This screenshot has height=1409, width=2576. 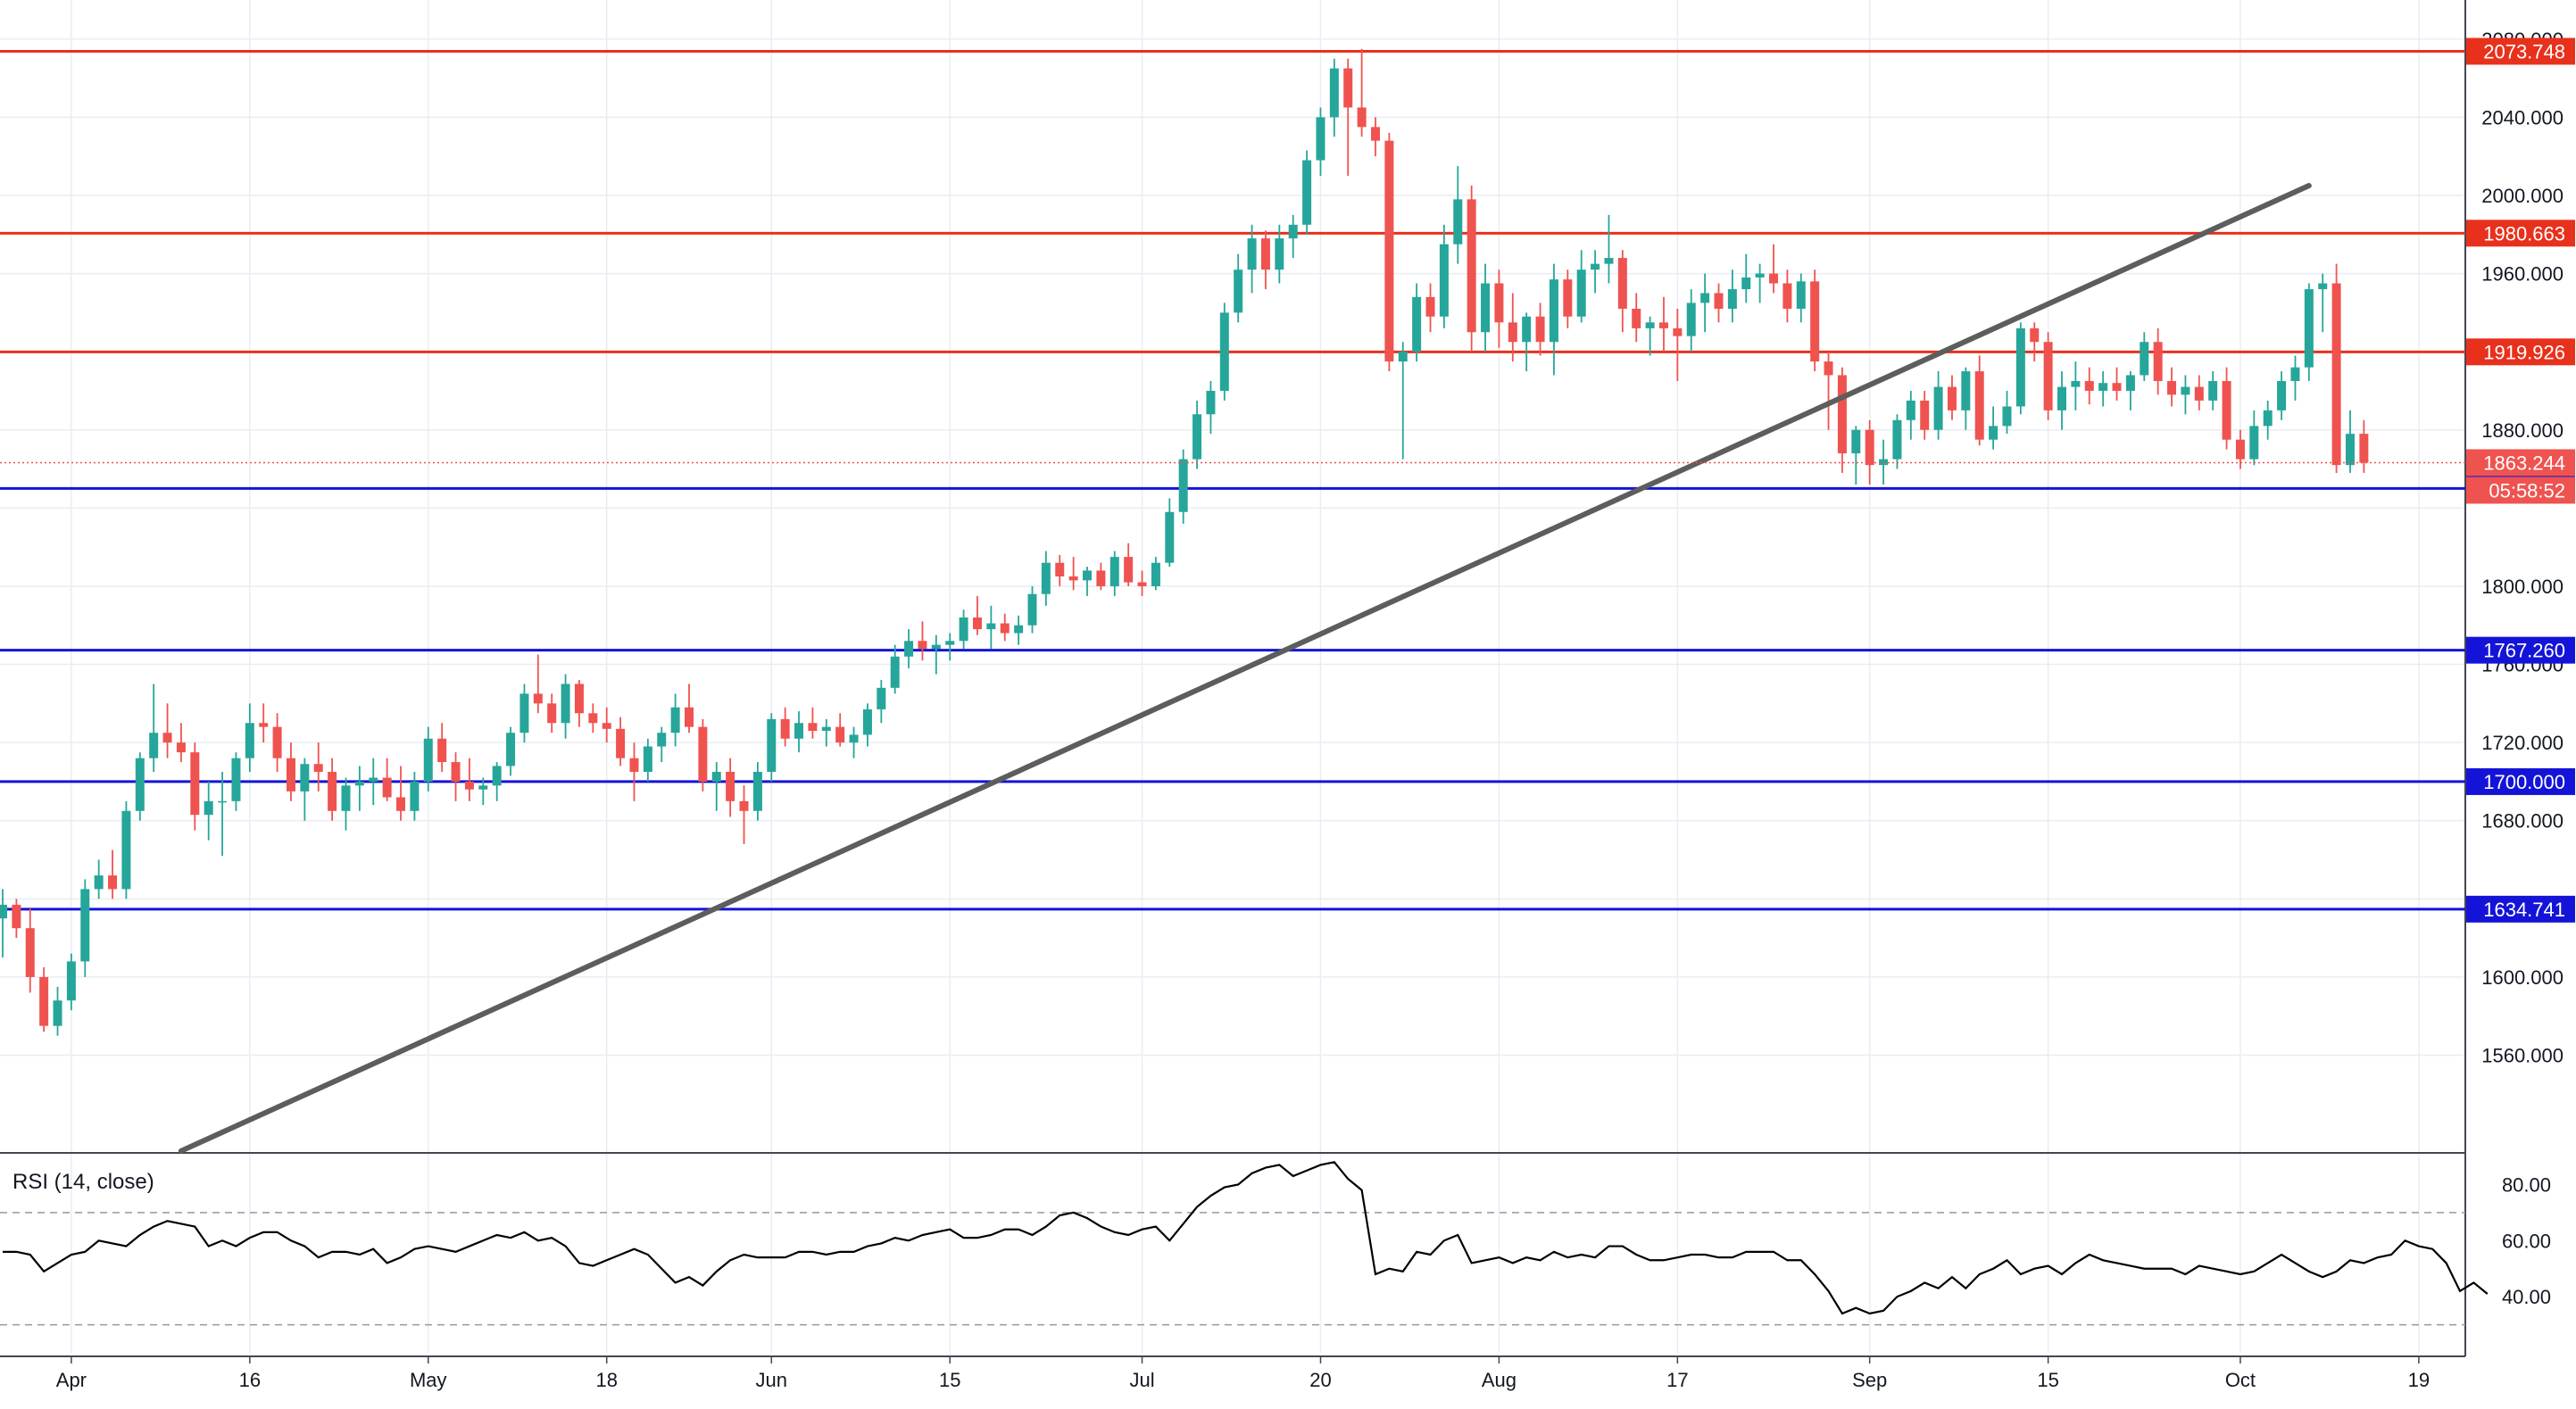 What do you see at coordinates (2521, 490) in the screenshot?
I see `countdown-tag` at bounding box center [2521, 490].